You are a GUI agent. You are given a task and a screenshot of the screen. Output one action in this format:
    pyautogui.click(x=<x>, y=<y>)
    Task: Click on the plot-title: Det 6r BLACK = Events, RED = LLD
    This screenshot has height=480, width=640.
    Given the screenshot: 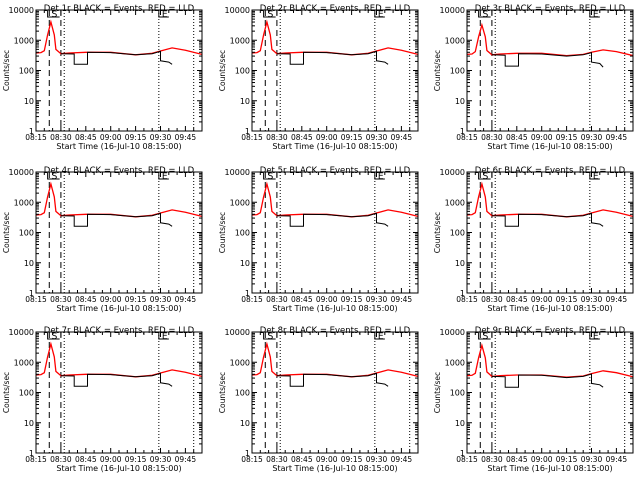 What is the action you would take?
    pyautogui.click(x=550, y=171)
    